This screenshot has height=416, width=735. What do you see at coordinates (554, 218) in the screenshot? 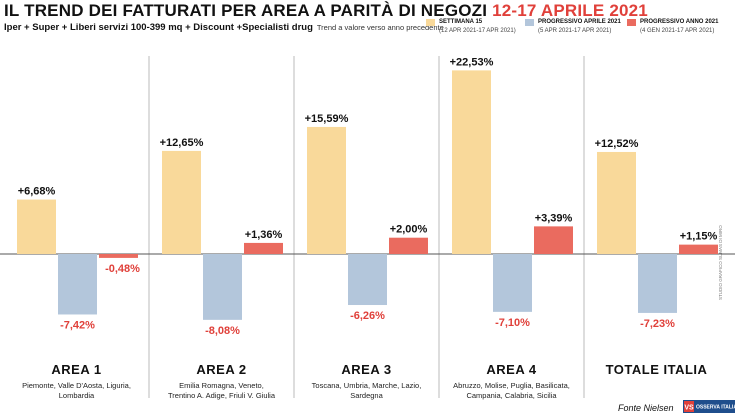
I see `data-label: +3,39%` at bounding box center [554, 218].